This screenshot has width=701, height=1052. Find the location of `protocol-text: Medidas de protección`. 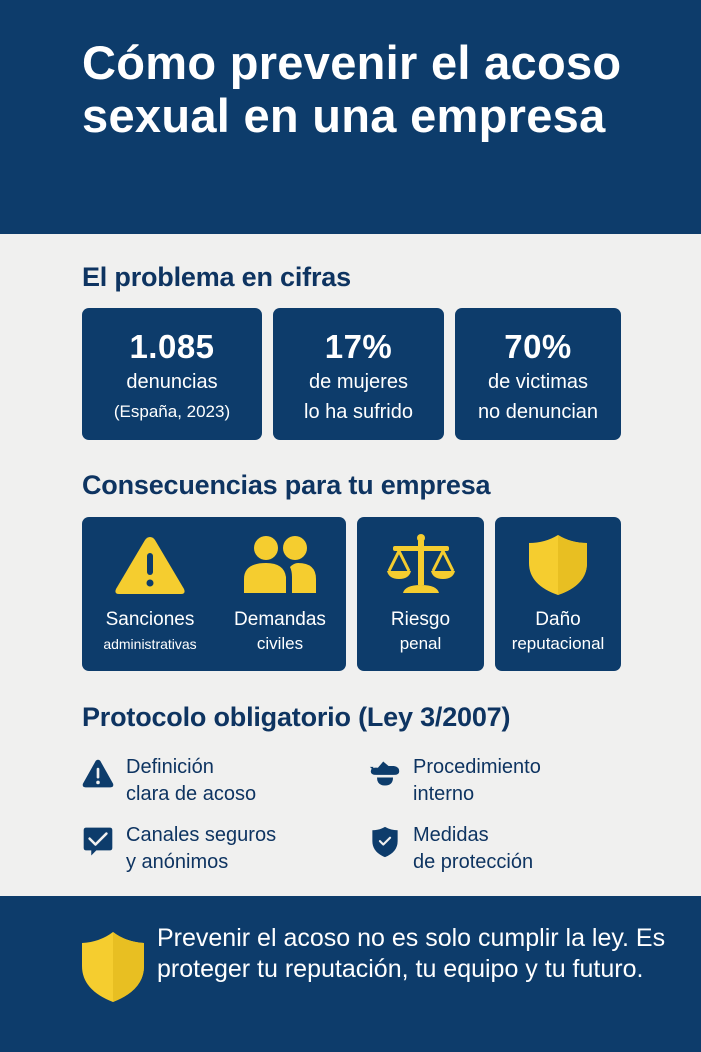

protocol-text: Medidas de protección is located at coordinates (473, 848).